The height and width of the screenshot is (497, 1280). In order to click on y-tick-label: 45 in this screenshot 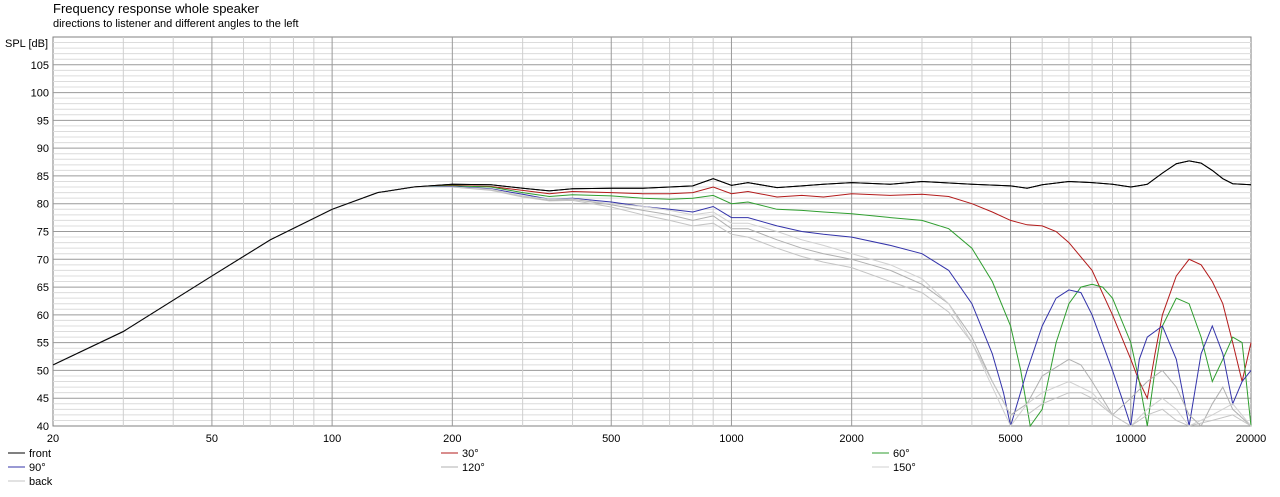, I will do `click(43, 399)`.